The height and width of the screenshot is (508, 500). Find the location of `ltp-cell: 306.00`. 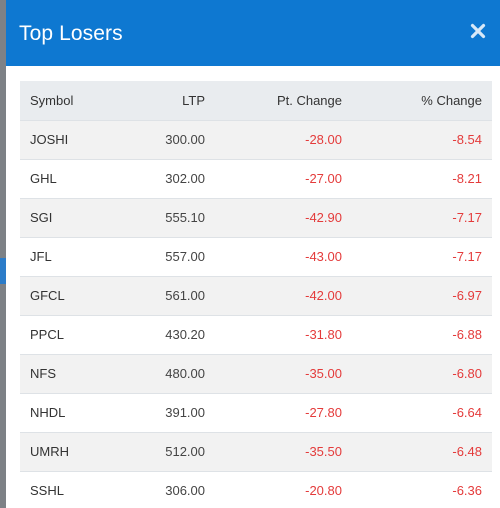

ltp-cell: 306.00 is located at coordinates (185, 491).